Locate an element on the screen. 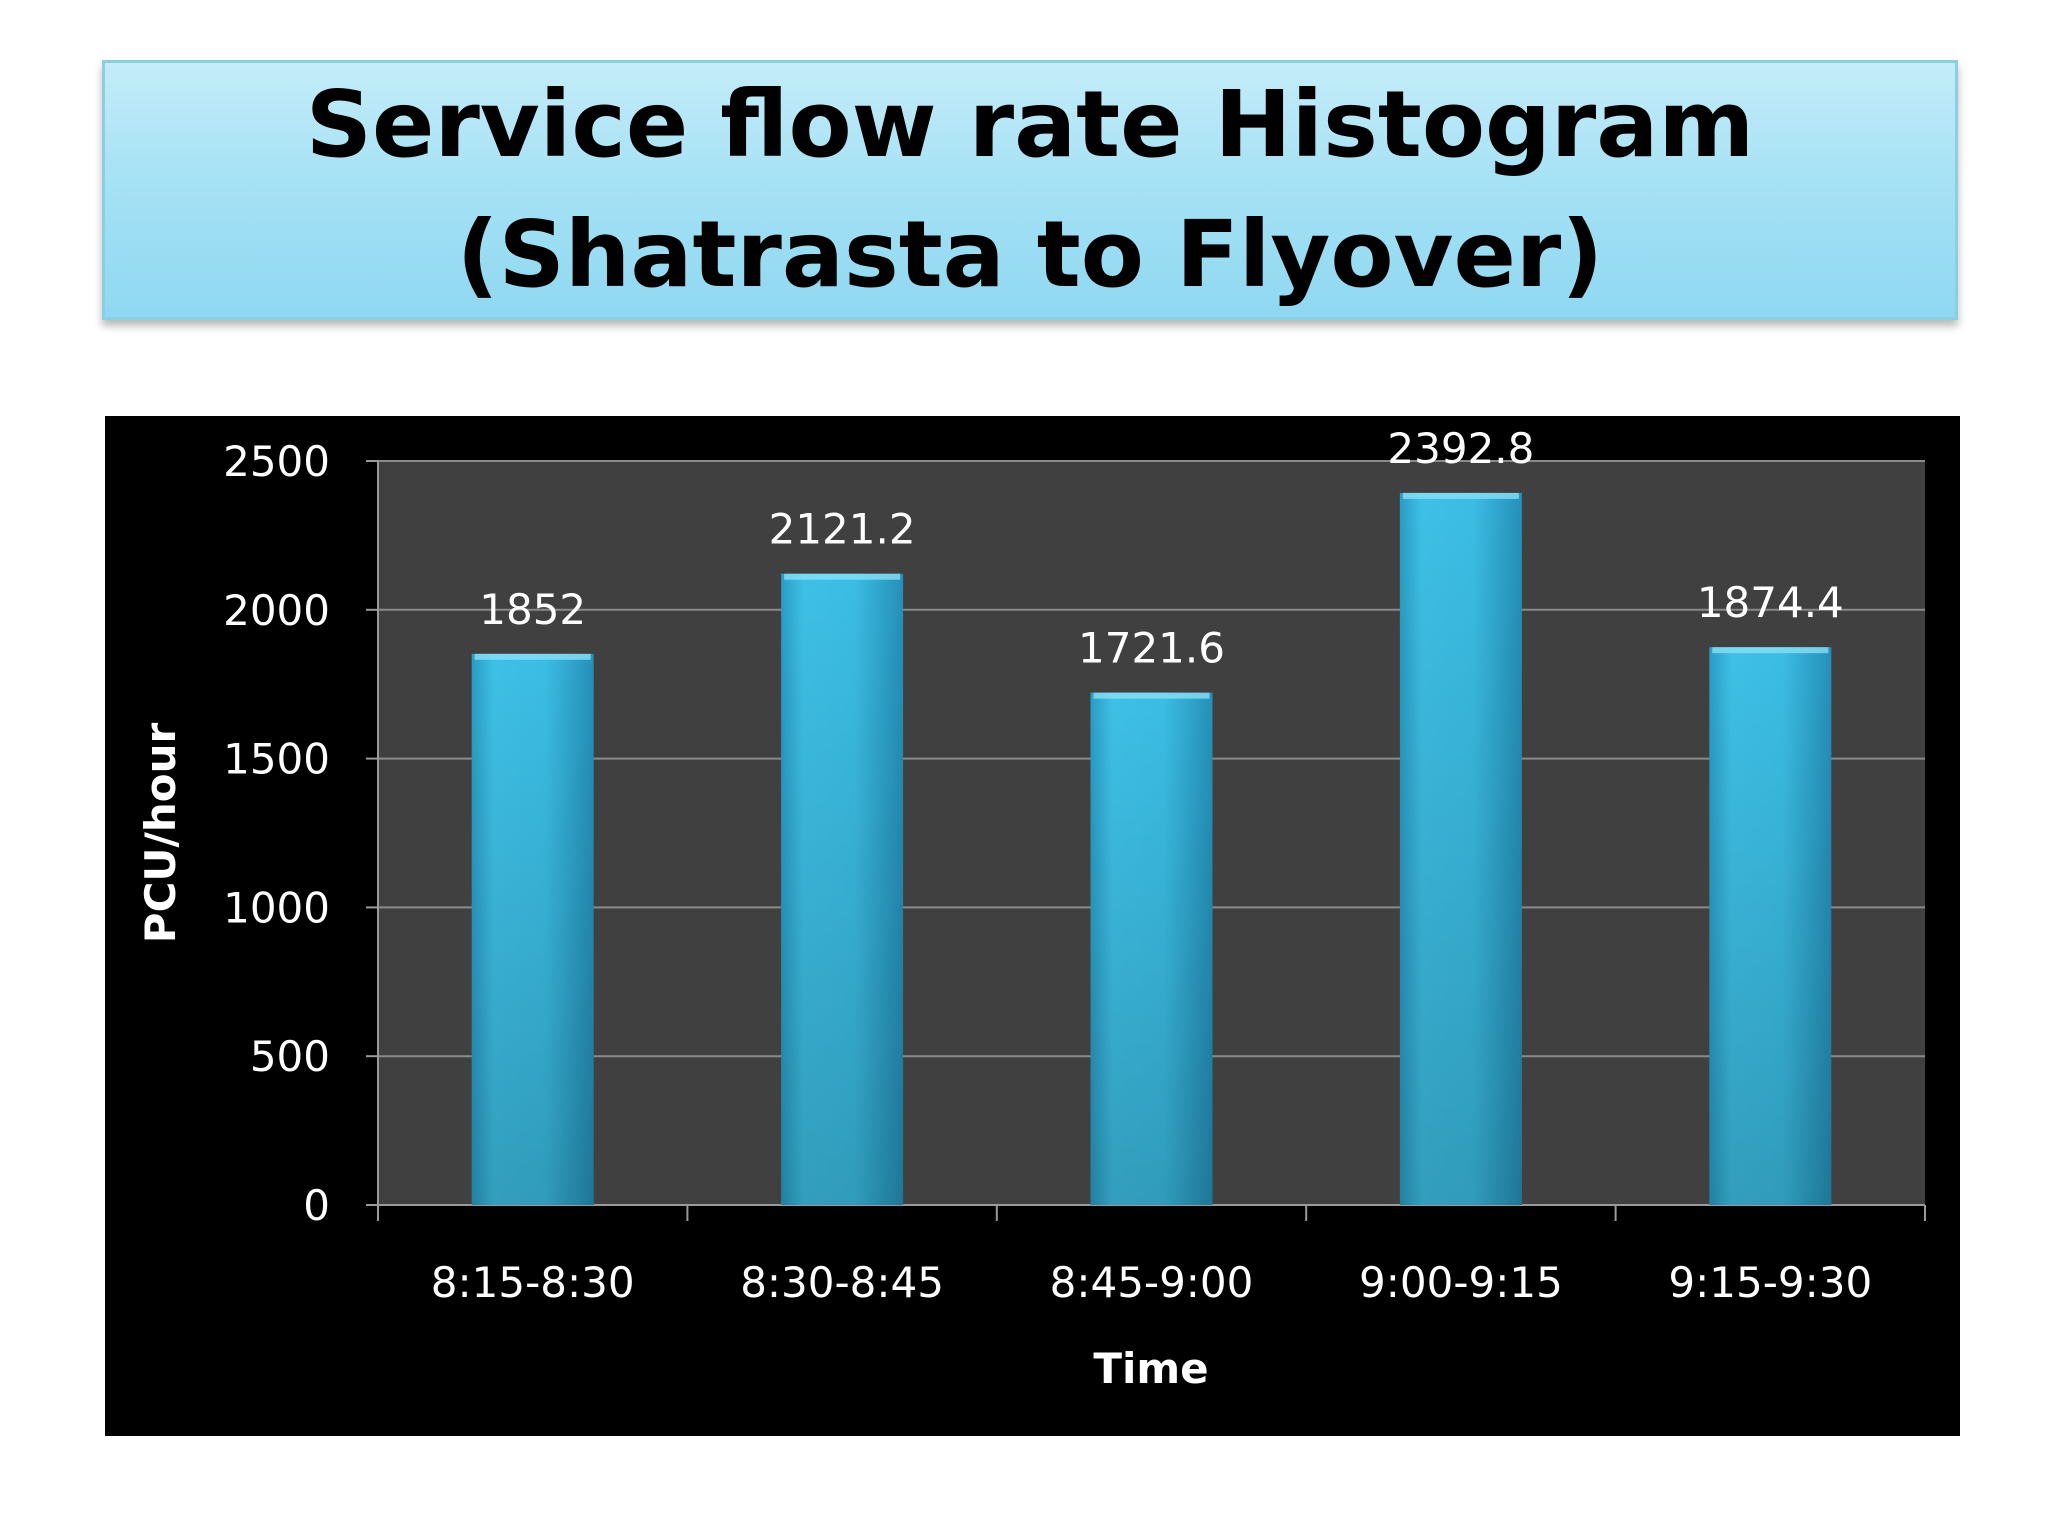 This screenshot has height=1536, width=2048. x-tick-label: 8:45-9:00 is located at coordinates (1152, 1282).